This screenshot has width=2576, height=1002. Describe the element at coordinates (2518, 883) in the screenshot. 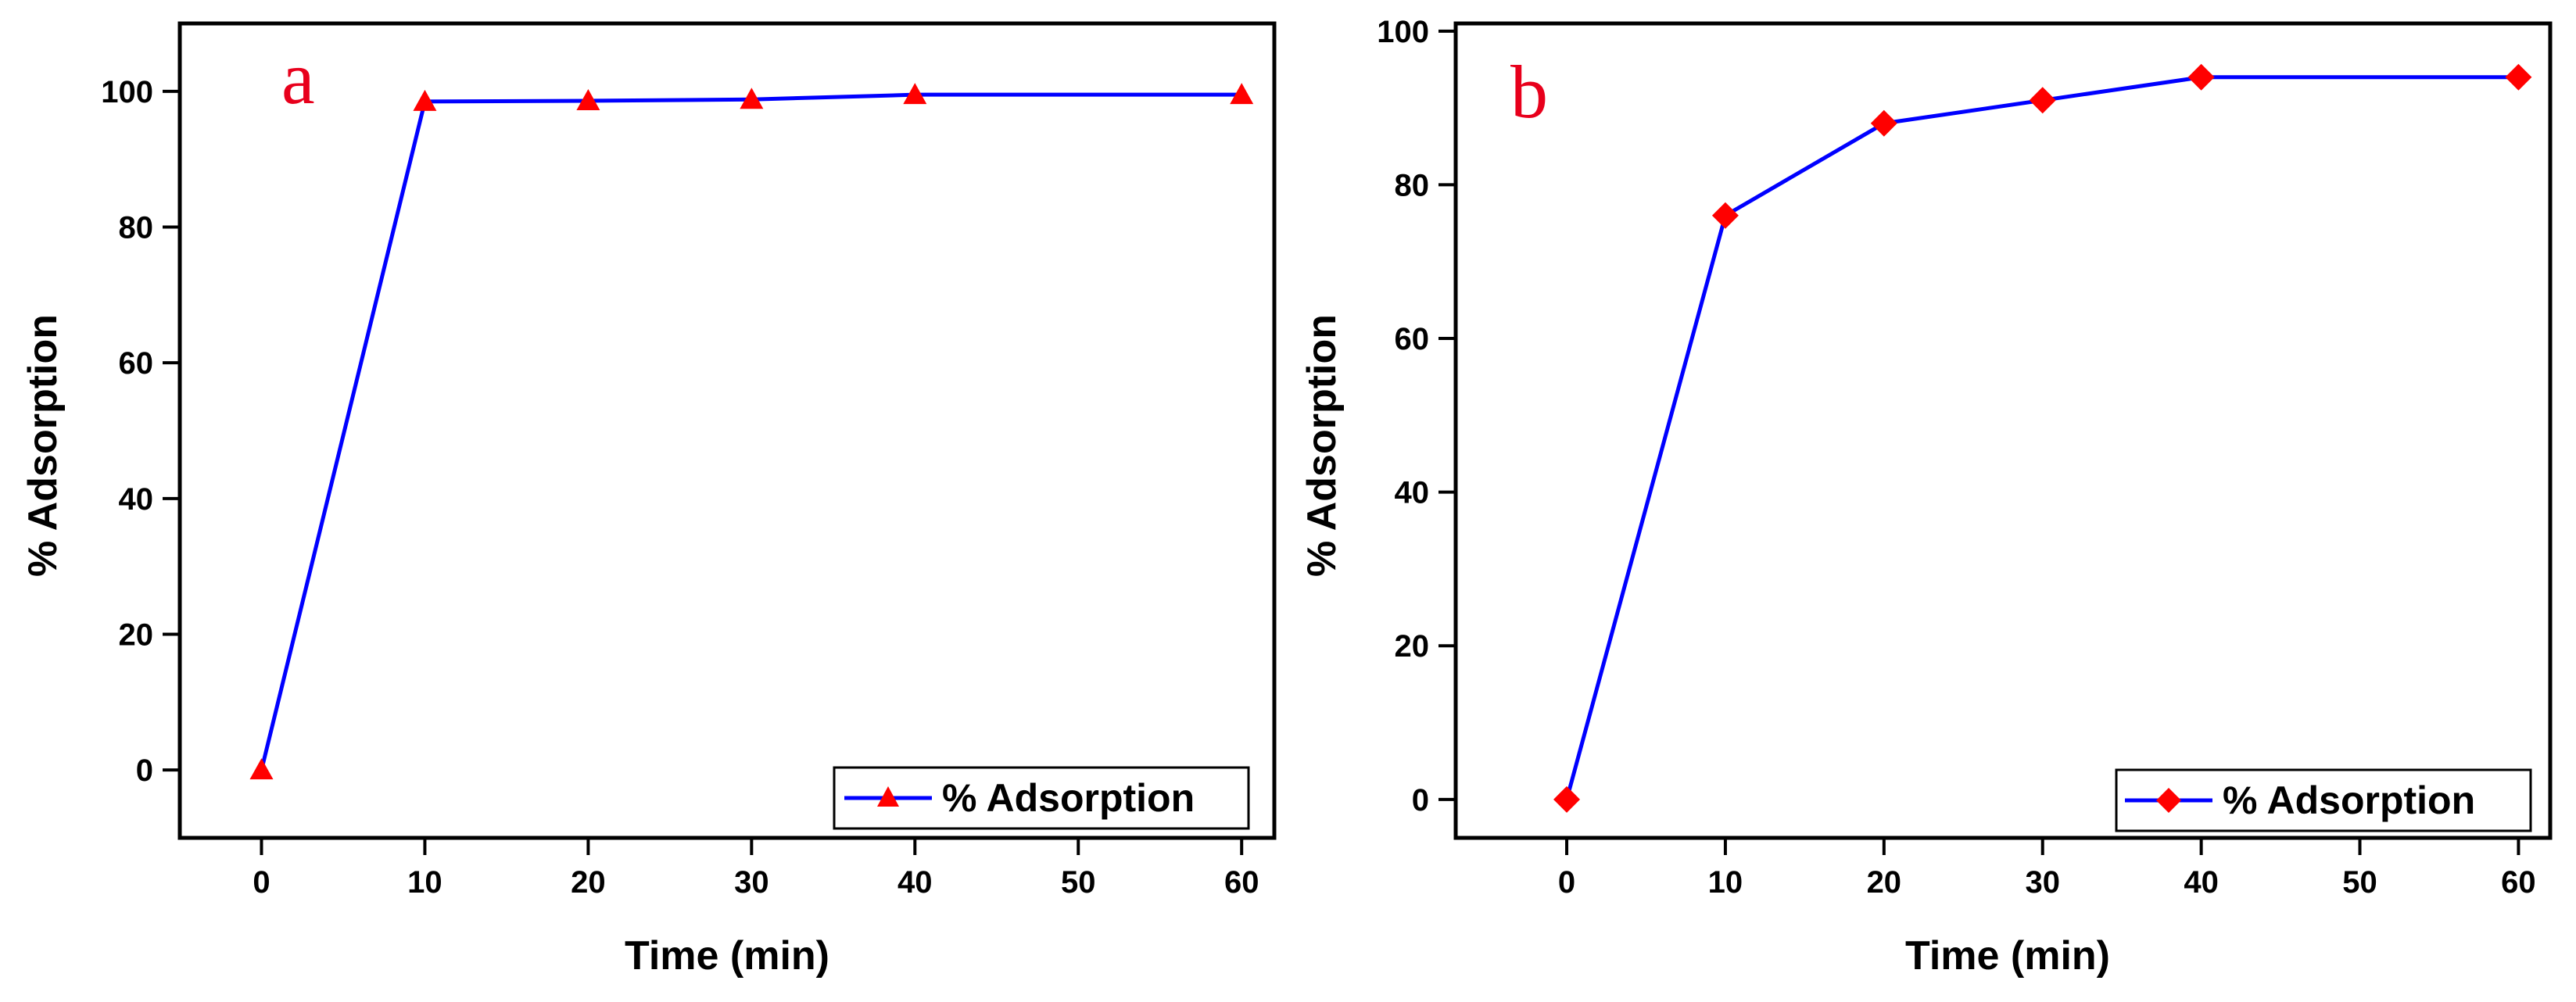

I see `x-tick-label-b-6: 60` at that location.